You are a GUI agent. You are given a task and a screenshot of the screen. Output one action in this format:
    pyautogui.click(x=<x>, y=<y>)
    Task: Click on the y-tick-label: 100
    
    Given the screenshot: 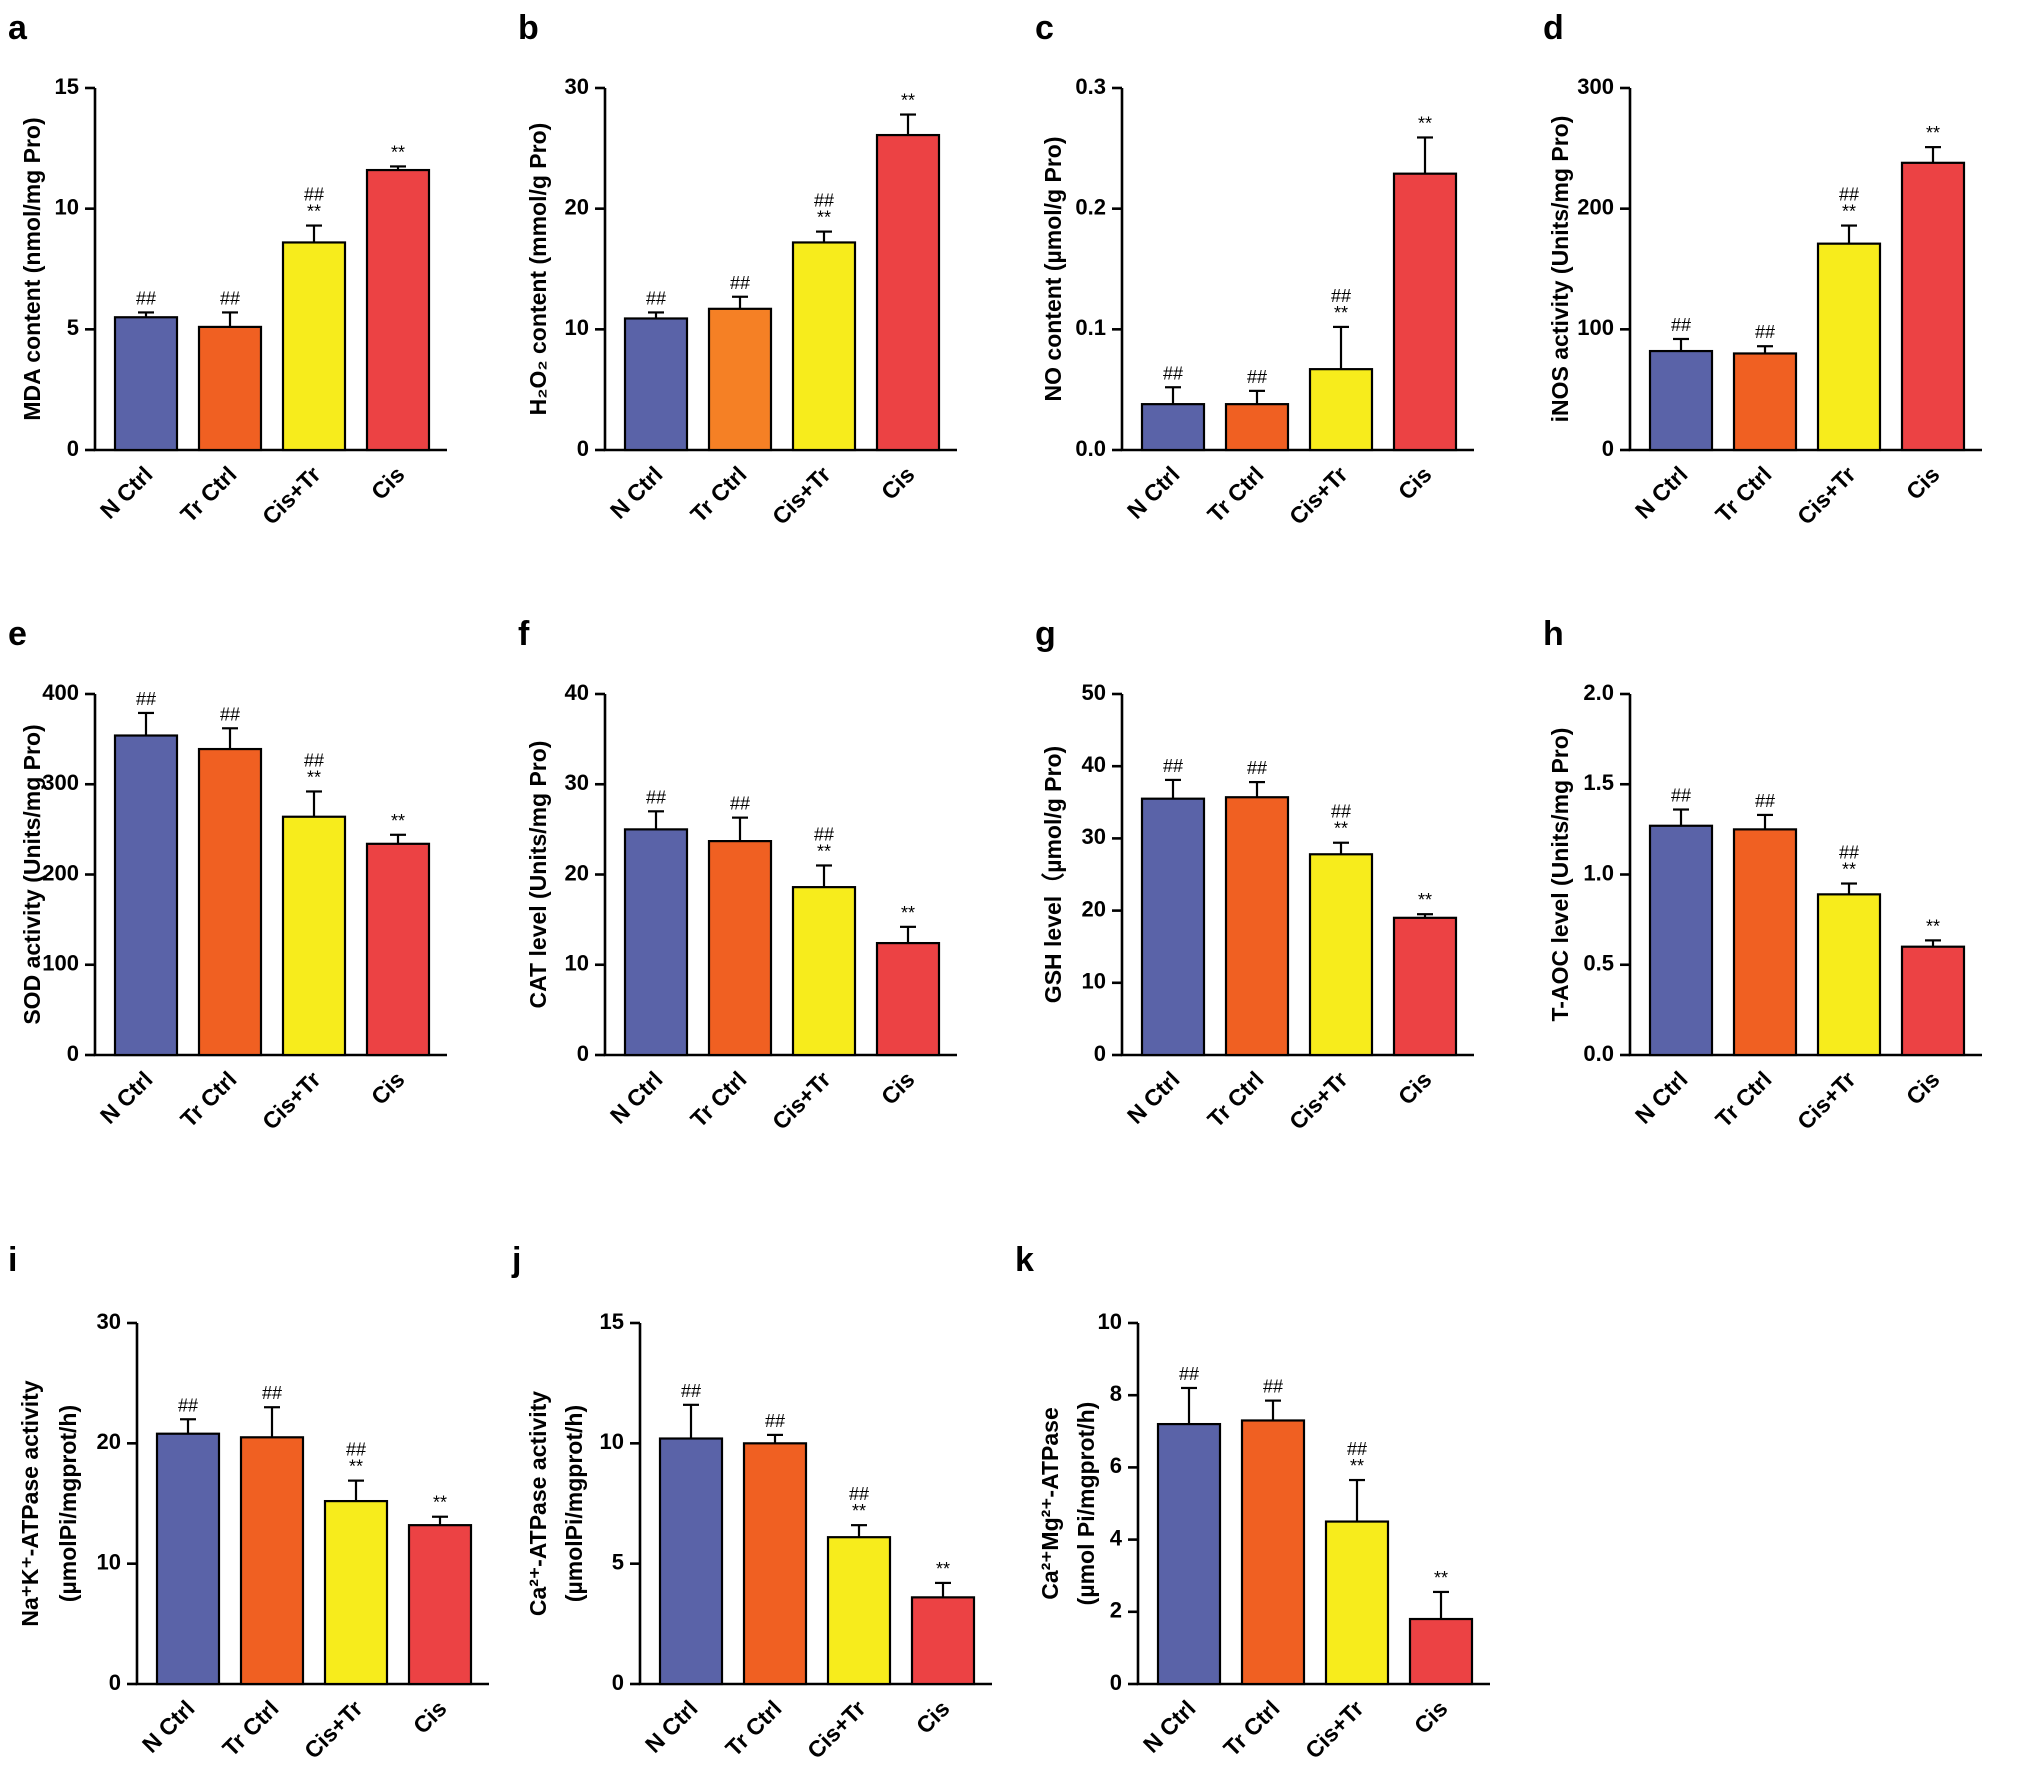 What is the action you would take?
    pyautogui.click(x=60, y=963)
    